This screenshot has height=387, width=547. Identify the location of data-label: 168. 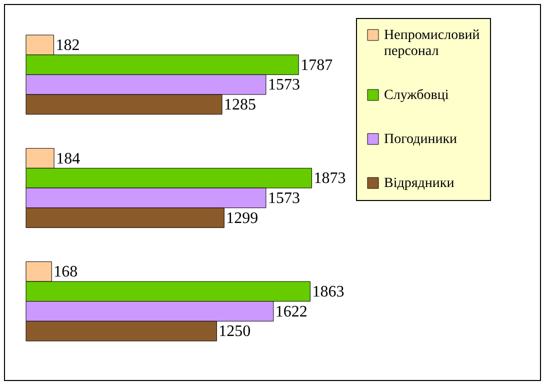
(66, 272).